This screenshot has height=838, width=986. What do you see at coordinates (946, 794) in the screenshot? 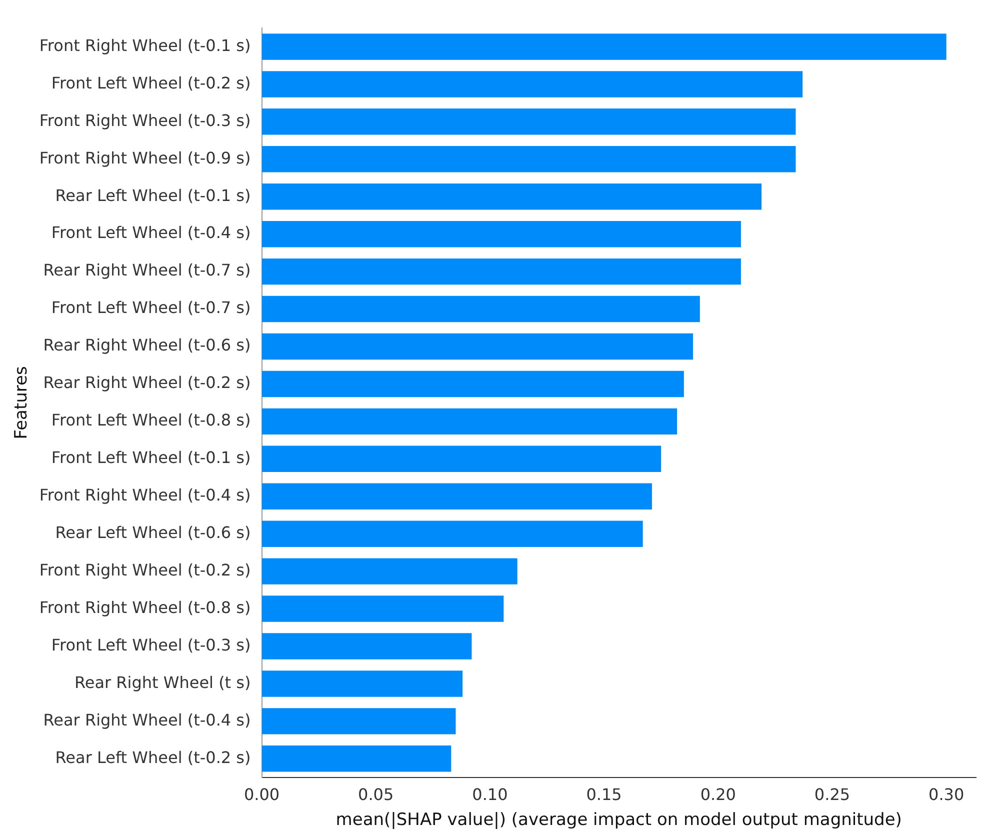
I see `x-tick-label: 0.30` at bounding box center [946, 794].